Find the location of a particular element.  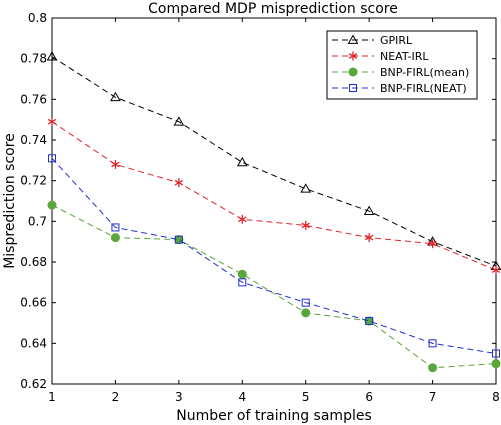

legend-entry-4: BNP-FIRL(NEAT) is located at coordinates (399, 88).